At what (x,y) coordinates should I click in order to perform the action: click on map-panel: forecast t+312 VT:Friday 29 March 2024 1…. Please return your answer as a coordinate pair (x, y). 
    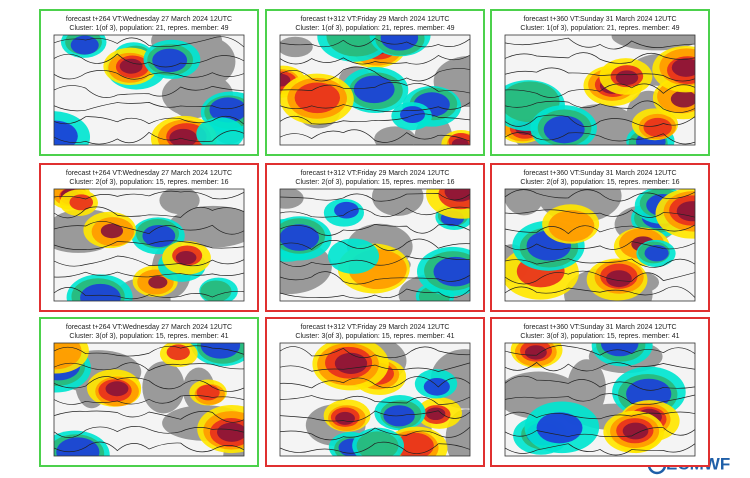
    Looking at the image, I should click on (375, 82).